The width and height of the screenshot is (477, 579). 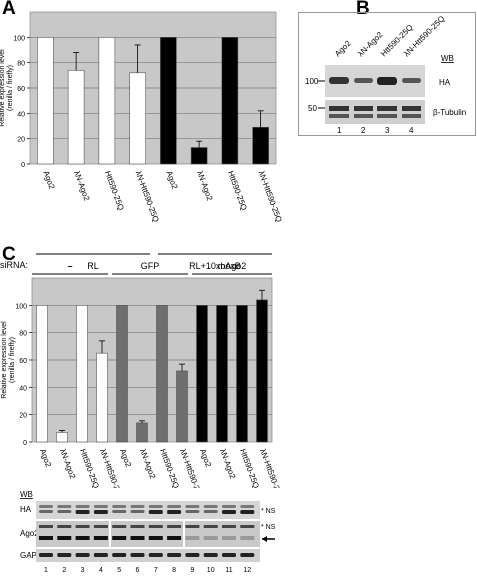 What do you see at coordinates (156, 570) in the screenshot?
I see `lane-number-c: 7` at bounding box center [156, 570].